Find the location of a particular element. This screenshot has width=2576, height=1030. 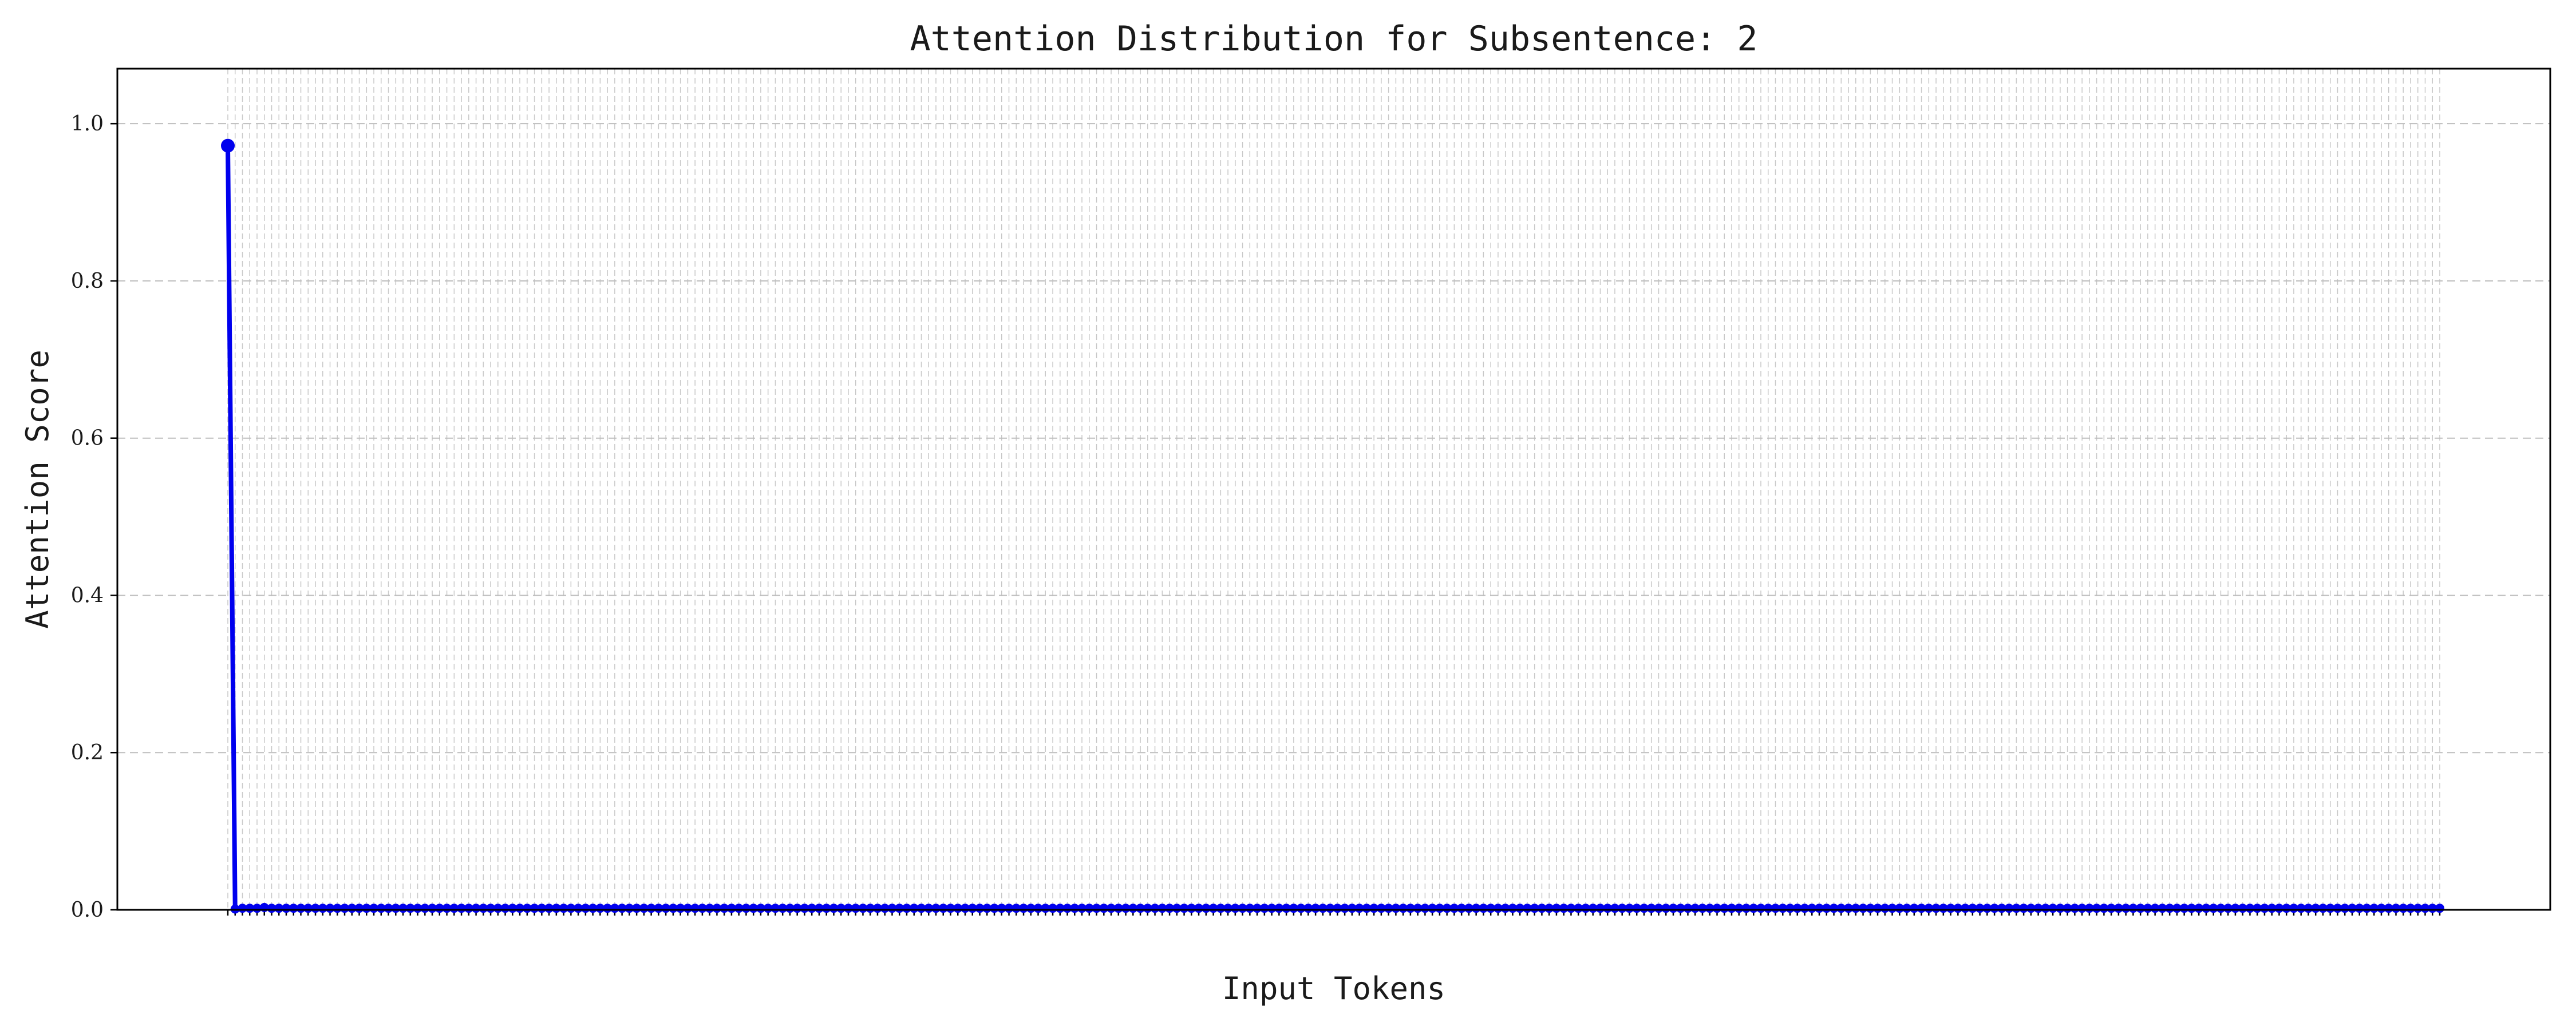

y-tick-label: 0.0 is located at coordinates (87, 910).